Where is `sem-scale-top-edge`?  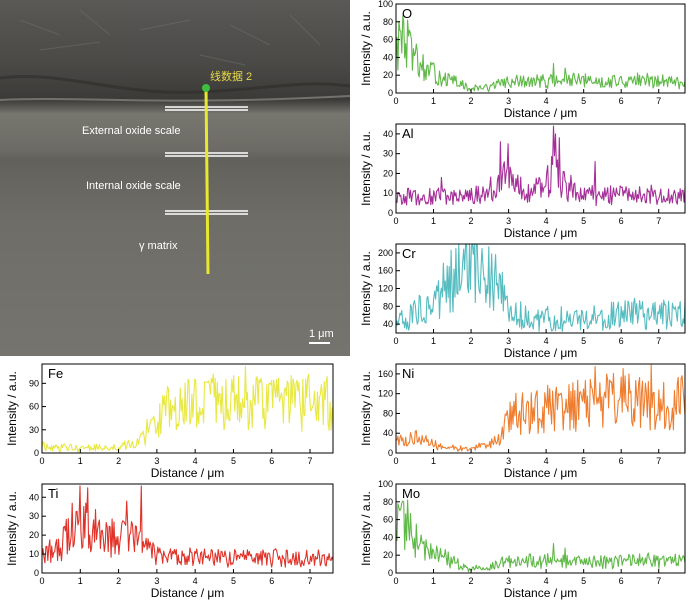 sem-scale-top-edge is located at coordinates (175, 98).